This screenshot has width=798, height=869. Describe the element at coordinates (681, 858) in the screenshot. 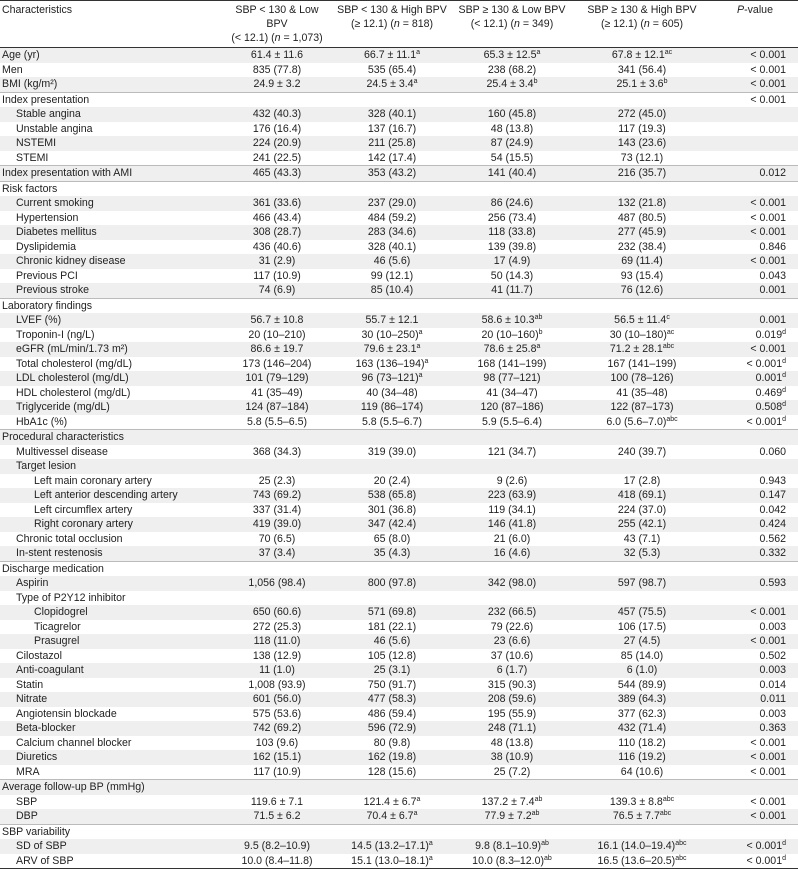

I see `footnote-marker: abc` at that location.